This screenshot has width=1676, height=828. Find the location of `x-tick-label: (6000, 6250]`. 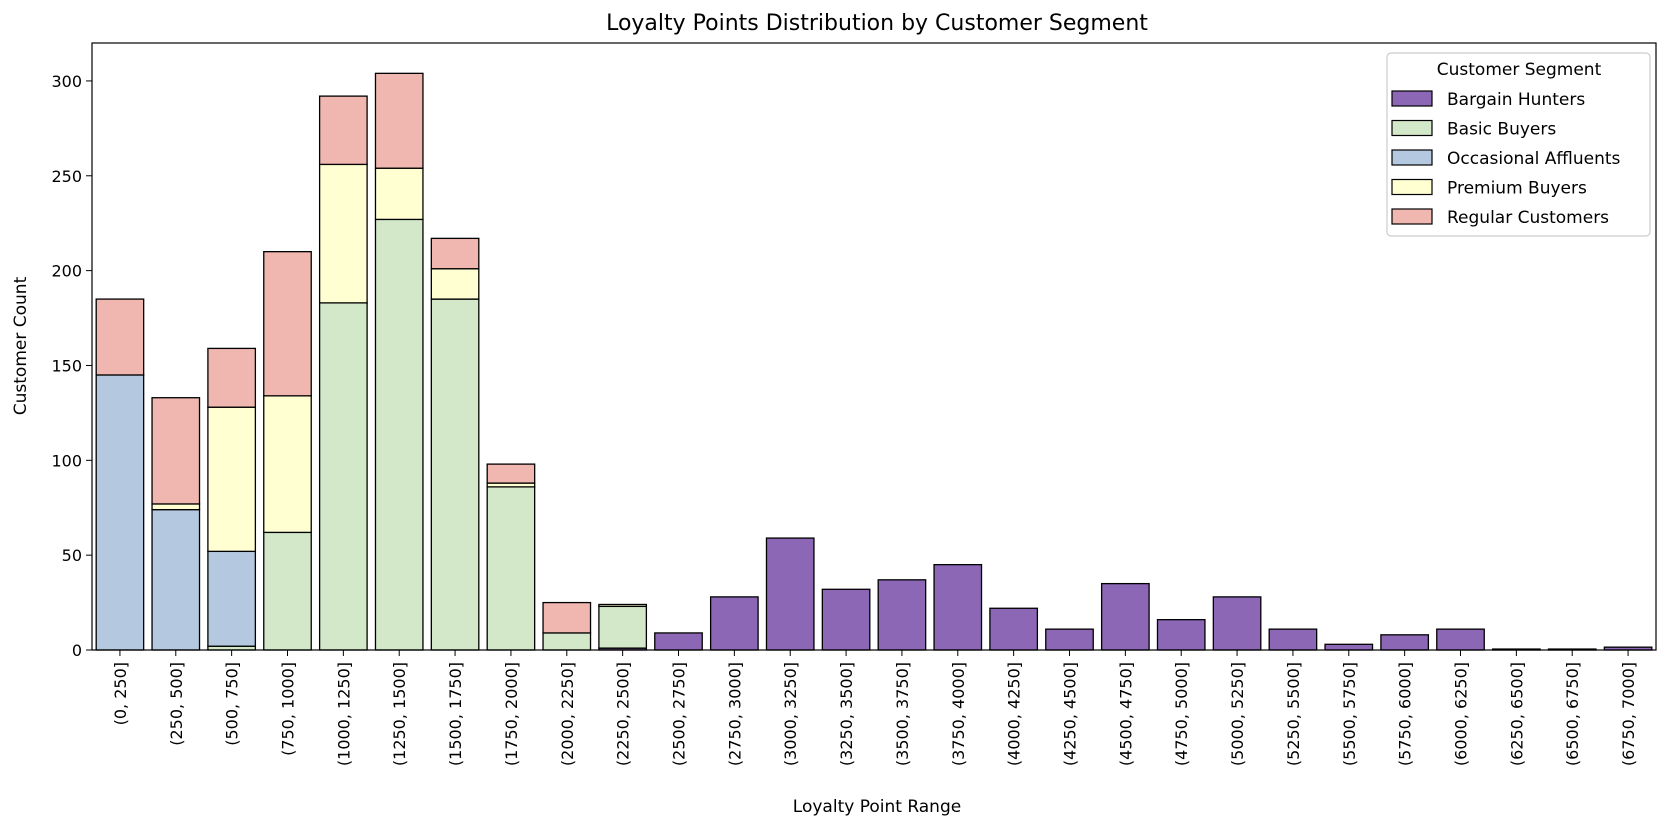

x-tick-label: (6000, 6250] is located at coordinates (1461, 714).